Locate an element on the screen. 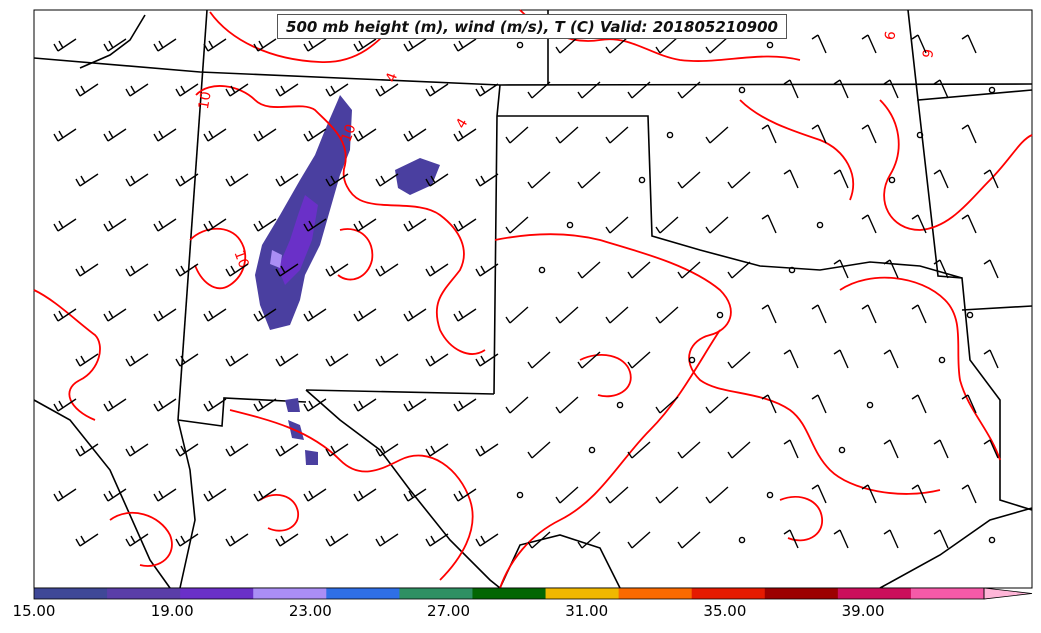  rio-grande is located at coordinates (560, 561).